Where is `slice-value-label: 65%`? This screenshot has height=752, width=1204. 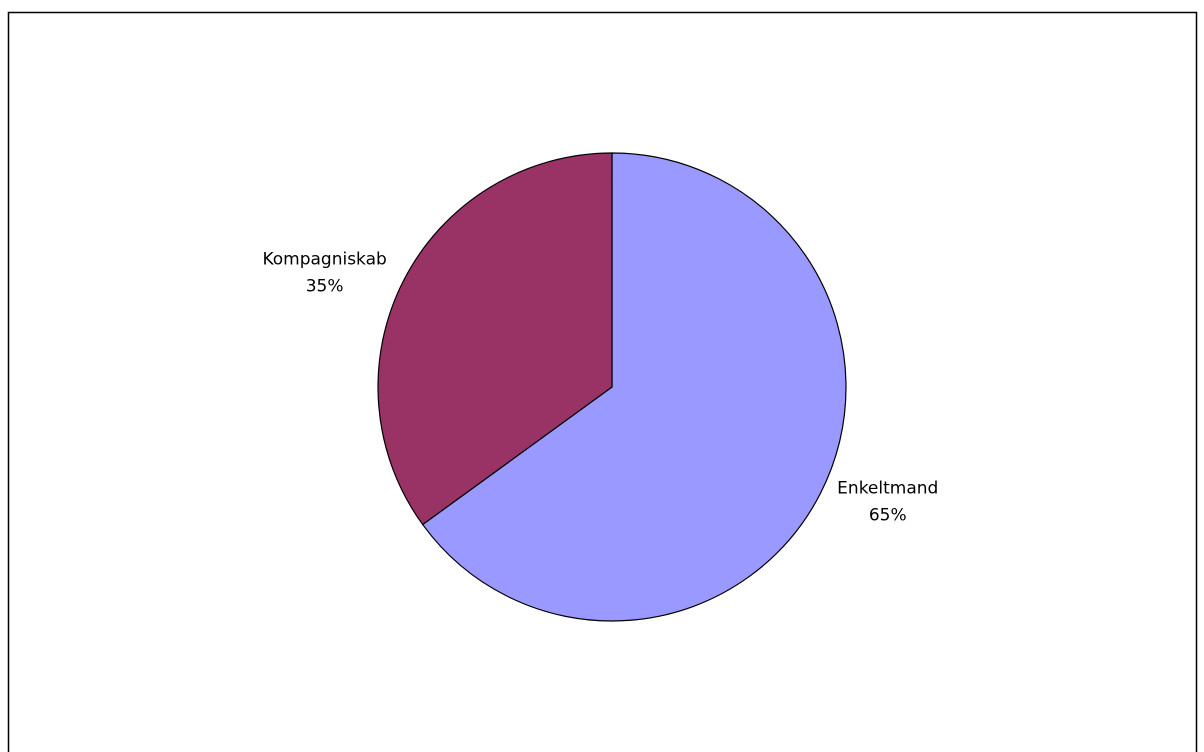
slice-value-label: 65% is located at coordinates (888, 516).